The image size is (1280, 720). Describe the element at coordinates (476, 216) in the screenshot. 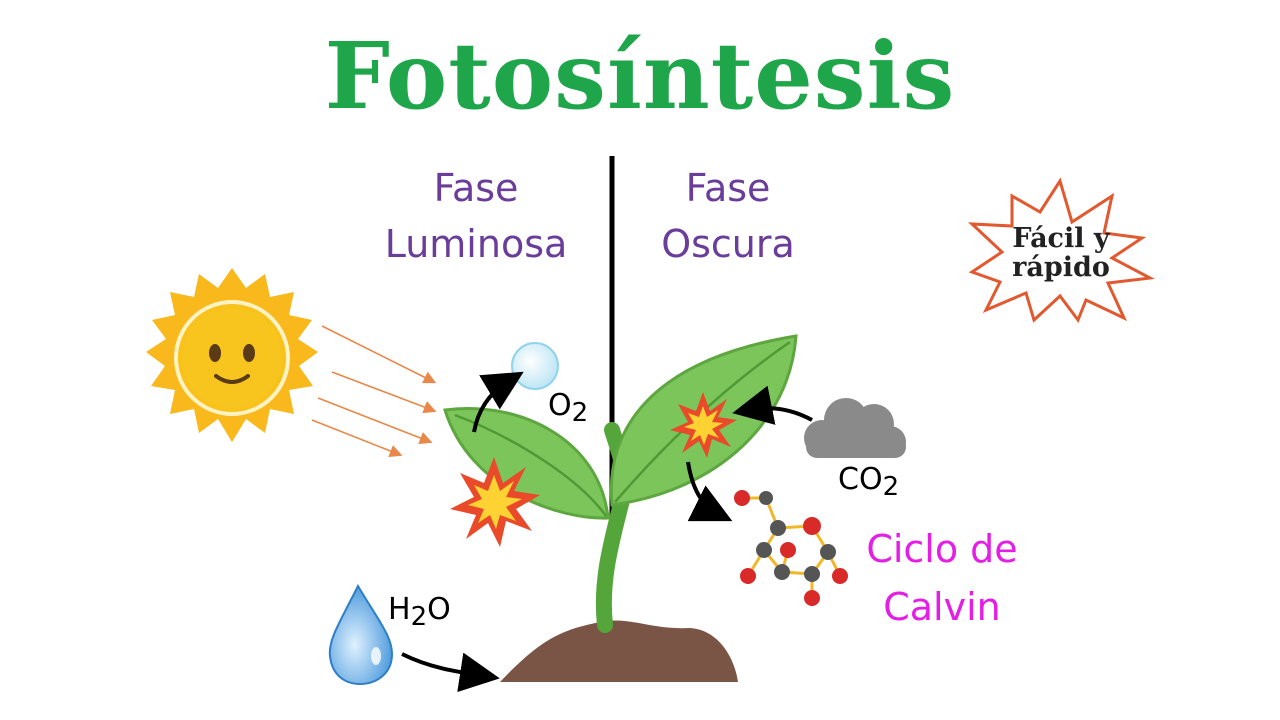

I see `light-phase-label: Fase Luminosa` at that location.